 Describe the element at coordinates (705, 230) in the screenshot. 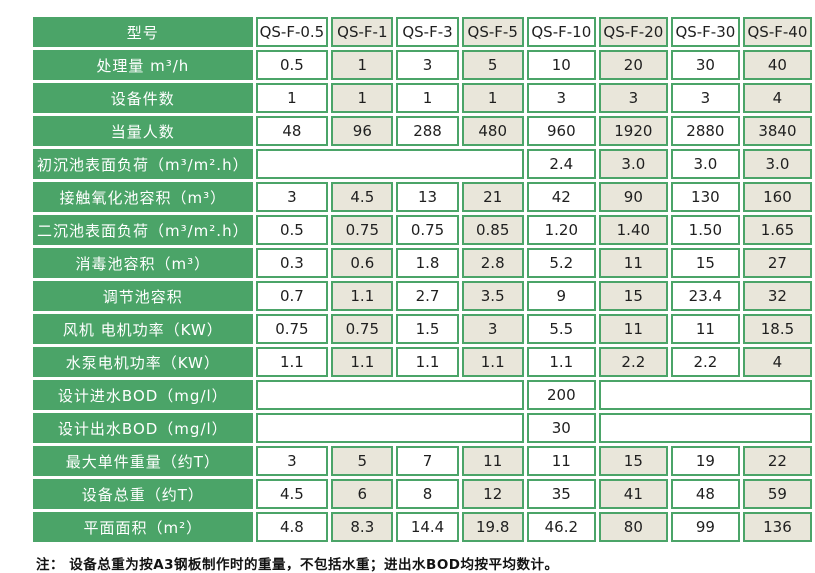

I see `value-cell: 1.50` at that location.